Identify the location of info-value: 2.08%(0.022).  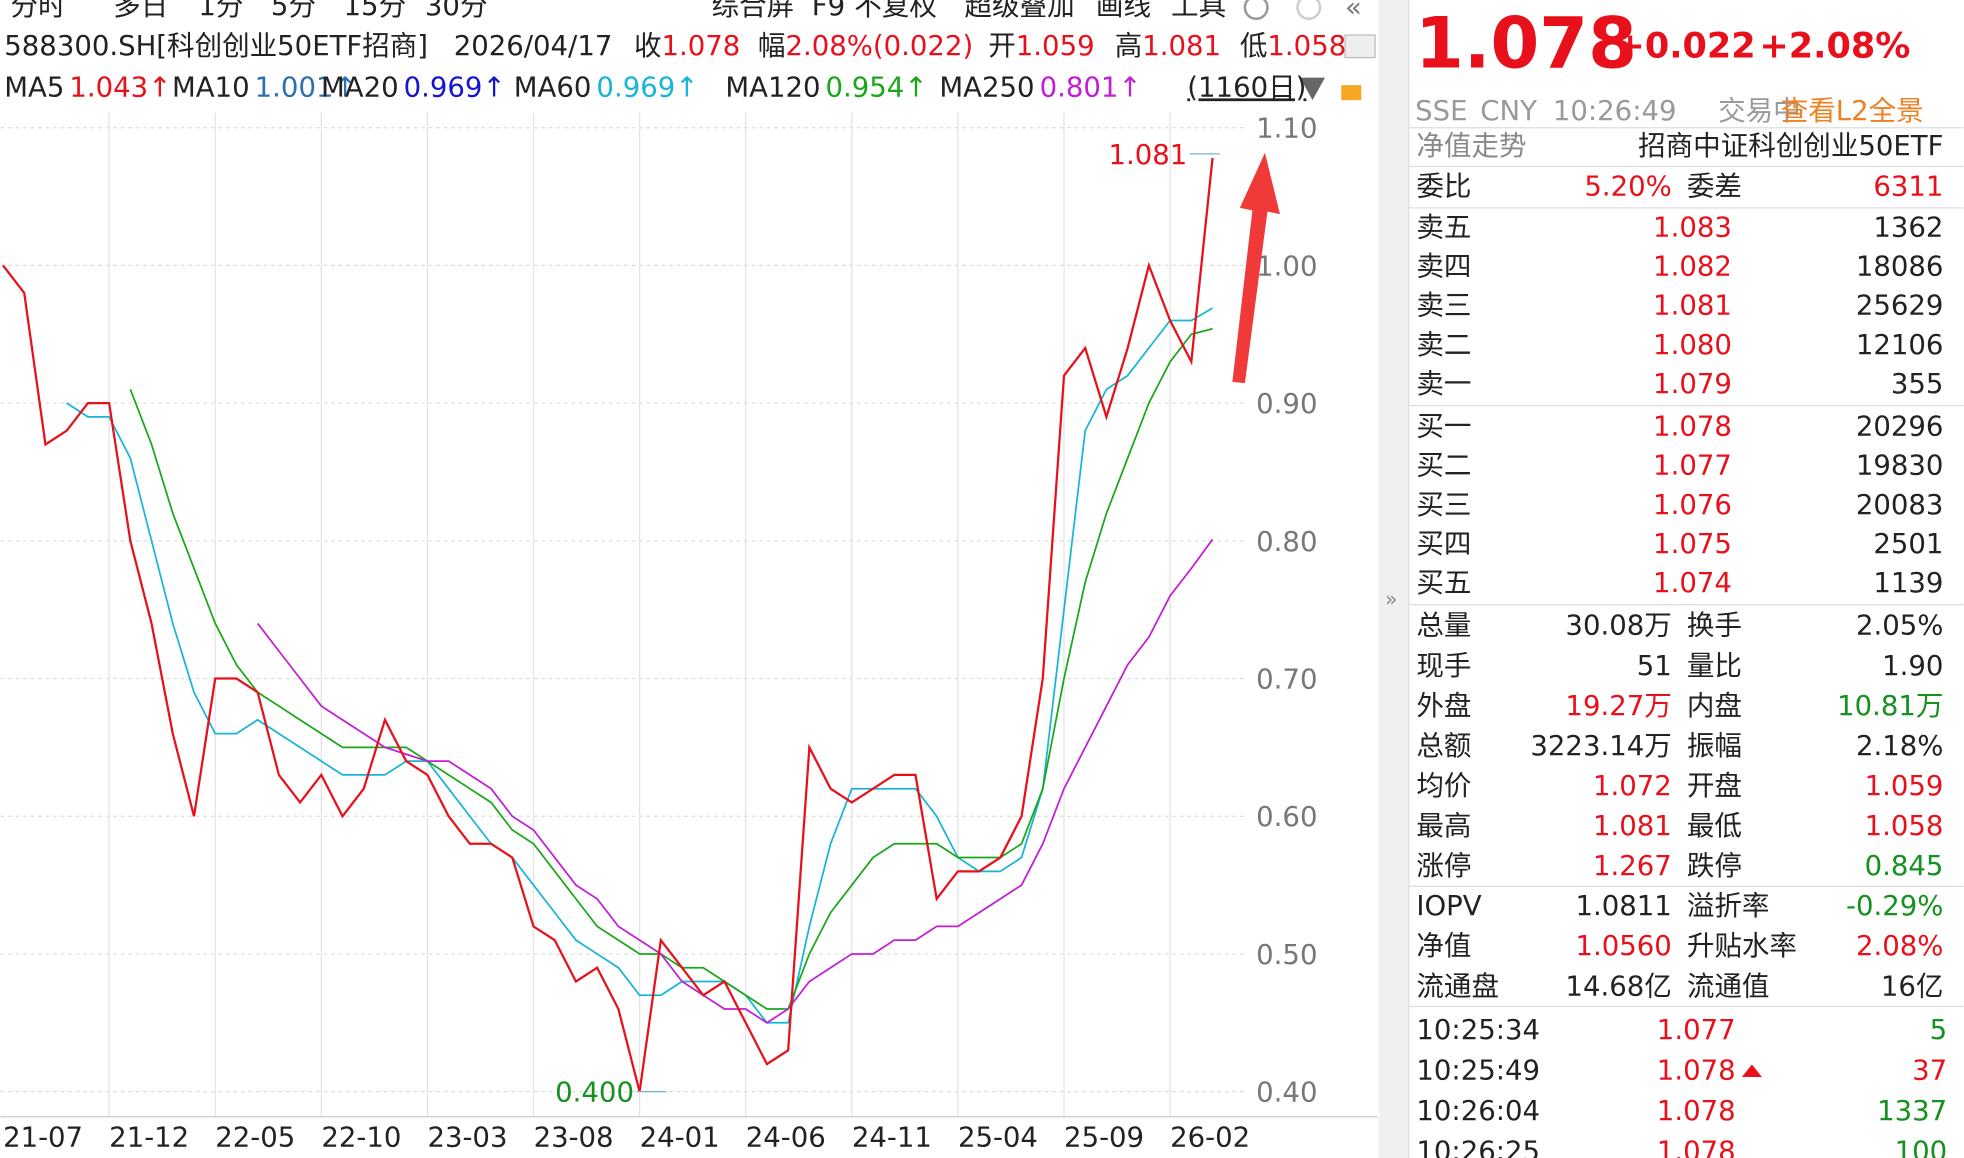
(879, 46).